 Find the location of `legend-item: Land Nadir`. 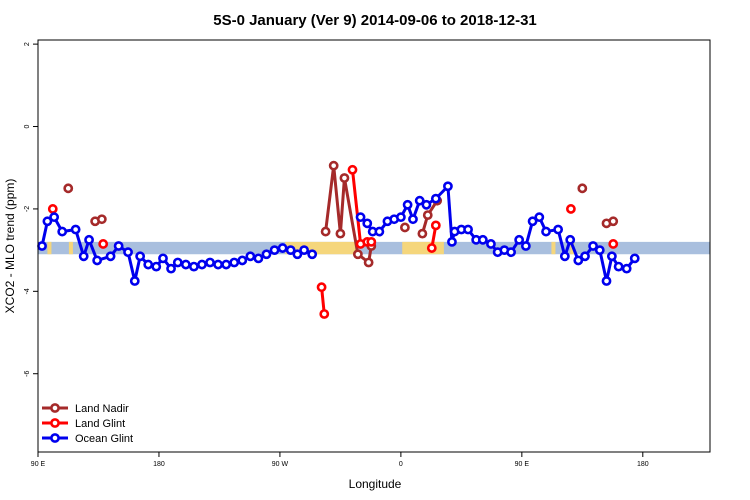

legend-item: Land Nadir is located at coordinates (85, 409).